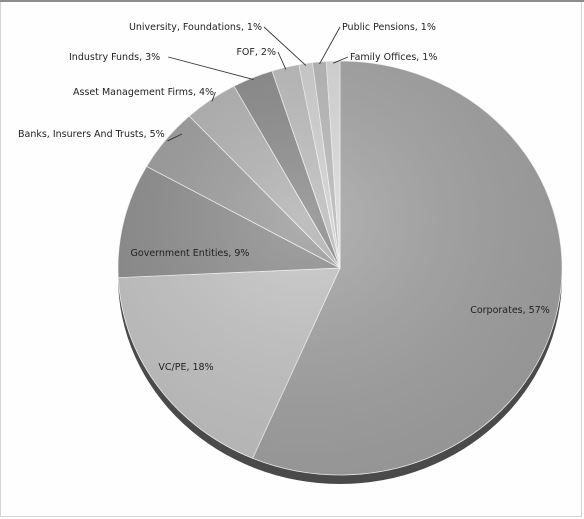 Image resolution: width=584 pixels, height=519 pixels. Describe the element at coordinates (190, 253) in the screenshot. I see `slice-label-government-entities: Government Entities, 9%` at that location.